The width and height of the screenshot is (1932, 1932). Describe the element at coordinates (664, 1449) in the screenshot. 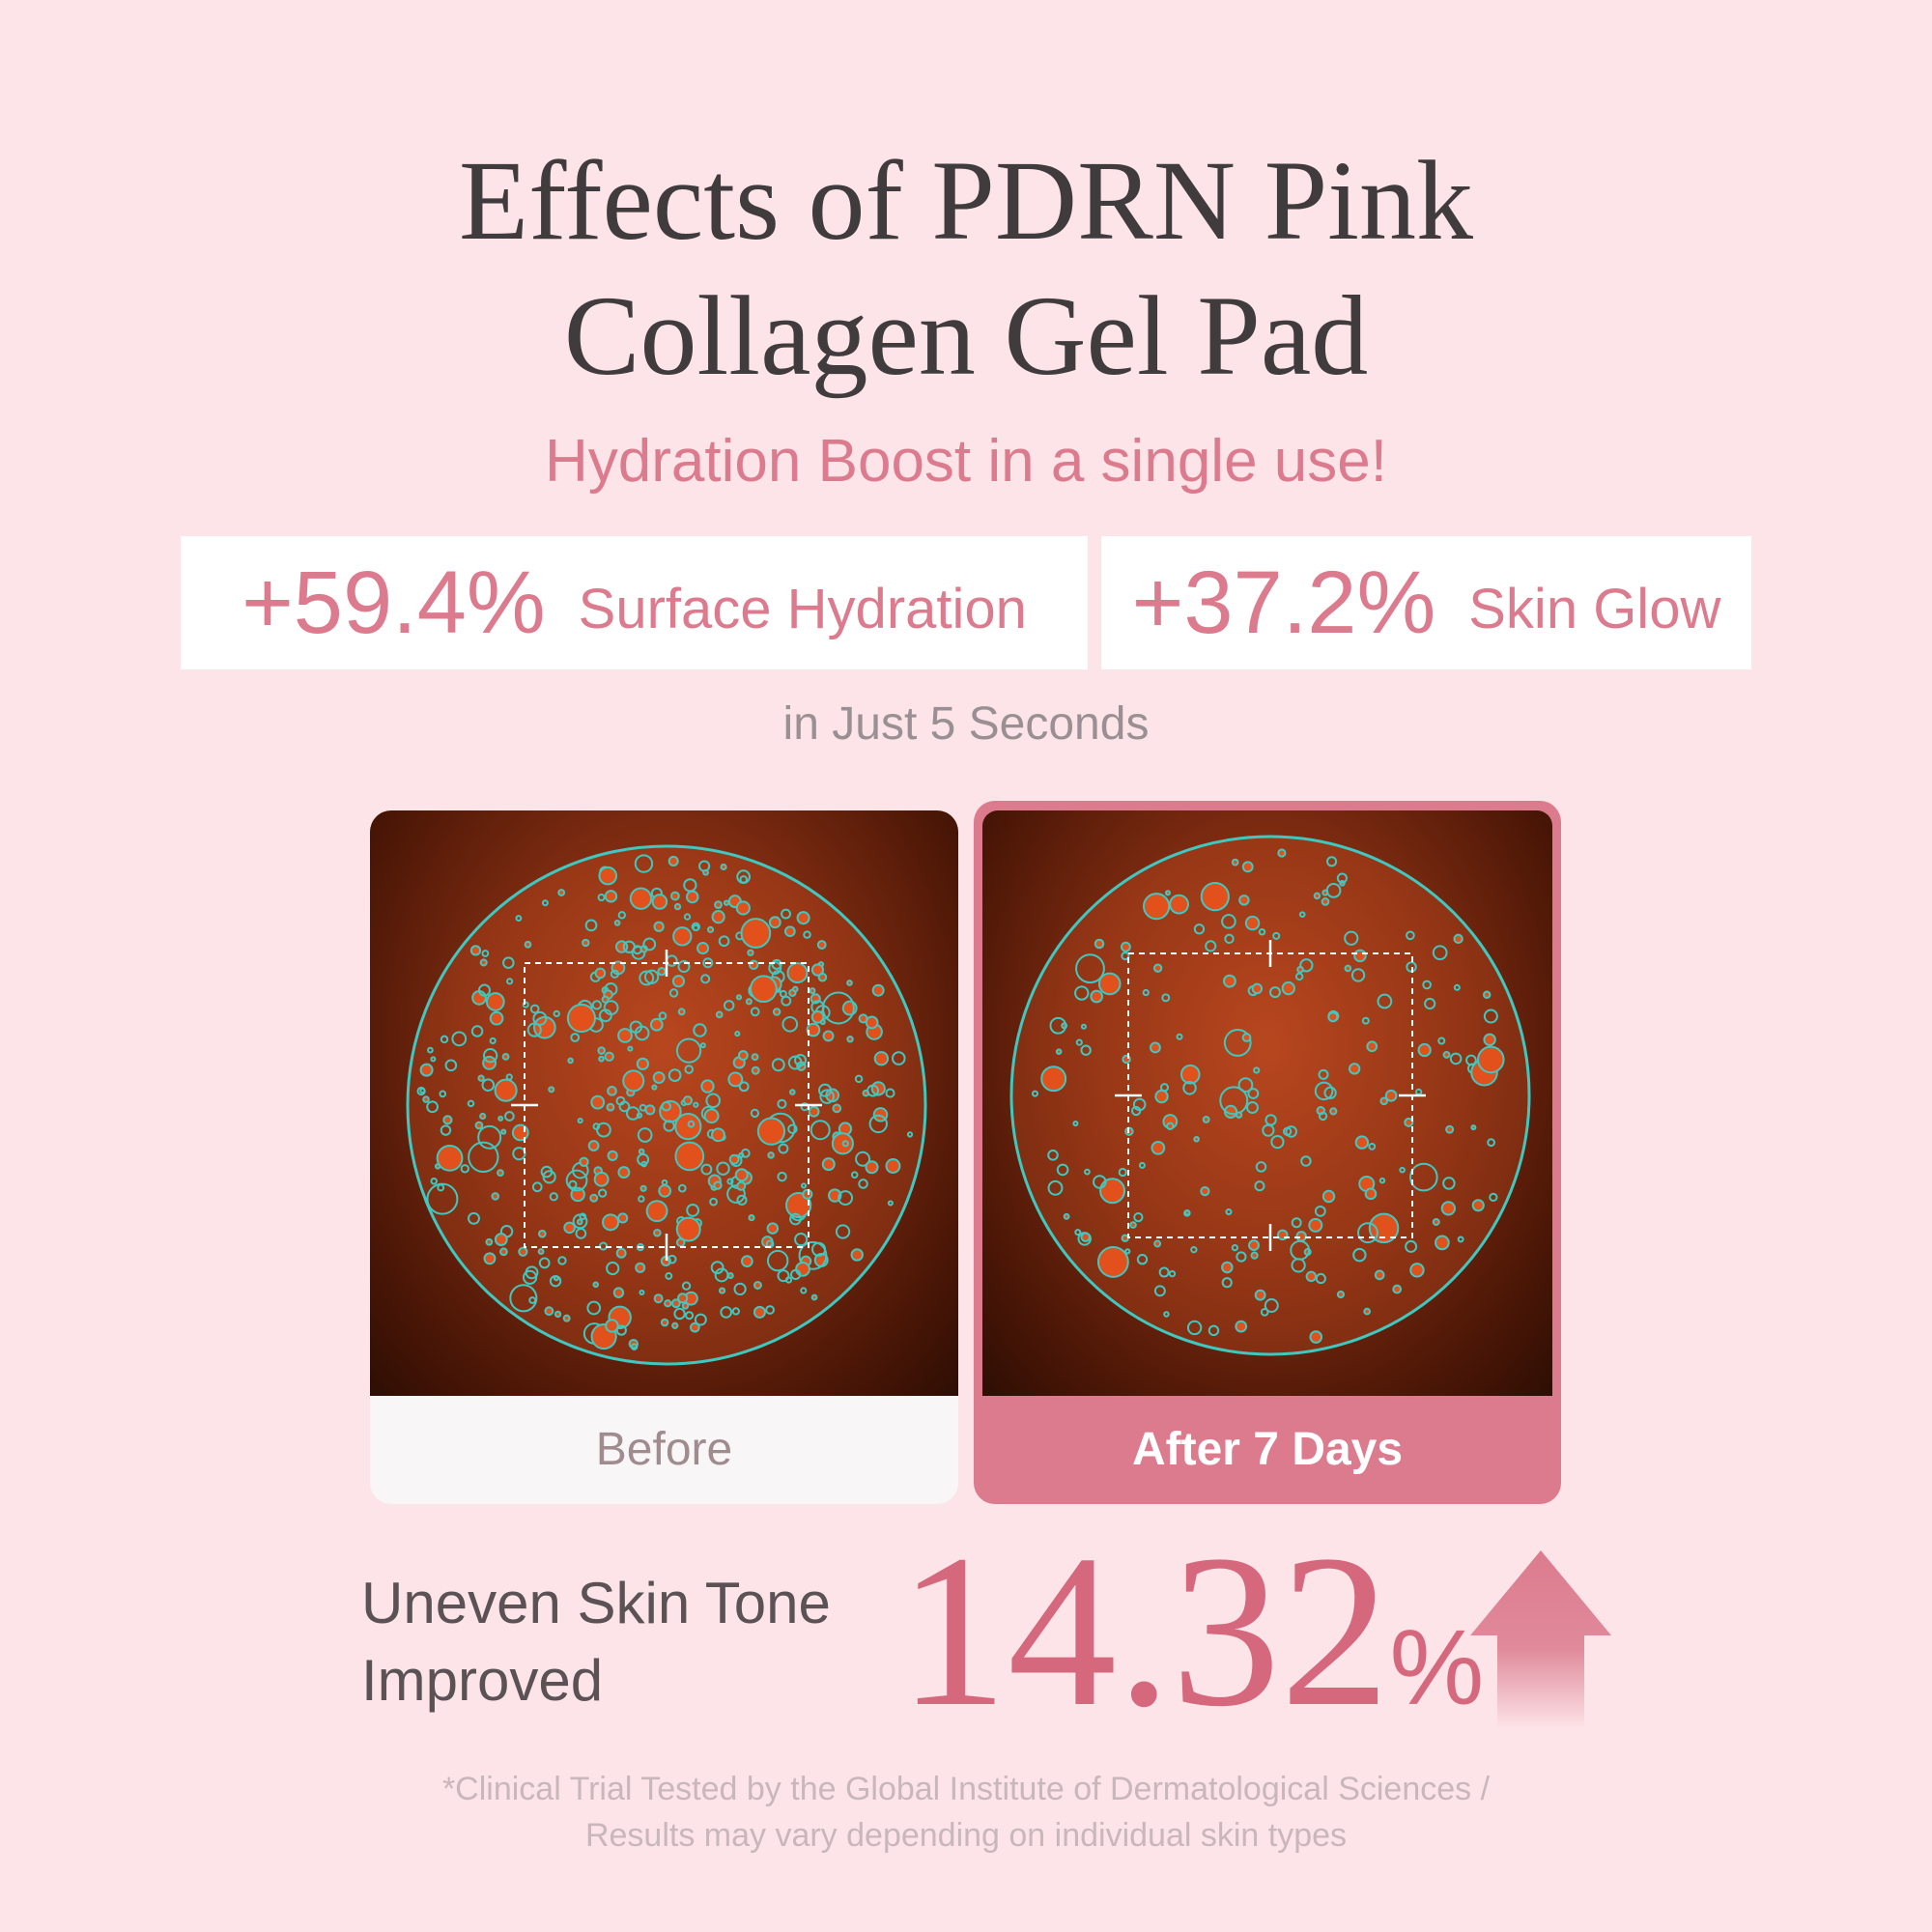

I see `before-caption: Before` at that location.